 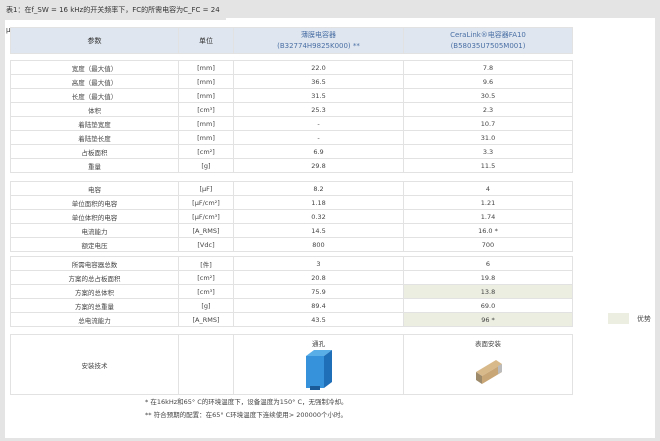 I want to click on cell-param: 长度（最大值）, so click(x=94, y=95).